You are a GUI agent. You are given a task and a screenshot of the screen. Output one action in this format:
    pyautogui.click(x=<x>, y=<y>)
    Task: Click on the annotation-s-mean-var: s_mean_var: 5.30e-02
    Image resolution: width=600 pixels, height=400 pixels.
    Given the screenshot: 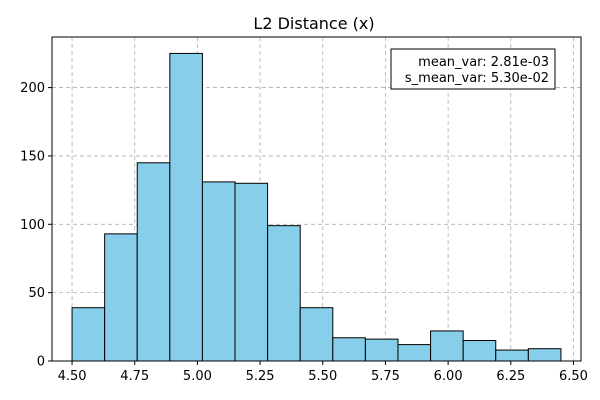 What is the action you would take?
    pyautogui.click(x=477, y=78)
    